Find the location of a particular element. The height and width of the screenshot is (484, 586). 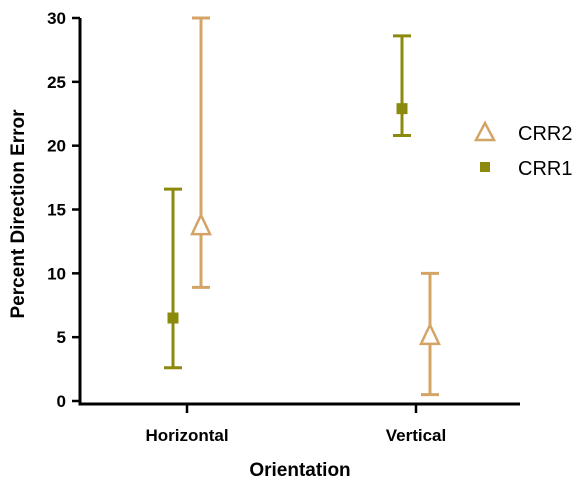

x-ticks: Horizontal Vertical is located at coordinates (295, 424).